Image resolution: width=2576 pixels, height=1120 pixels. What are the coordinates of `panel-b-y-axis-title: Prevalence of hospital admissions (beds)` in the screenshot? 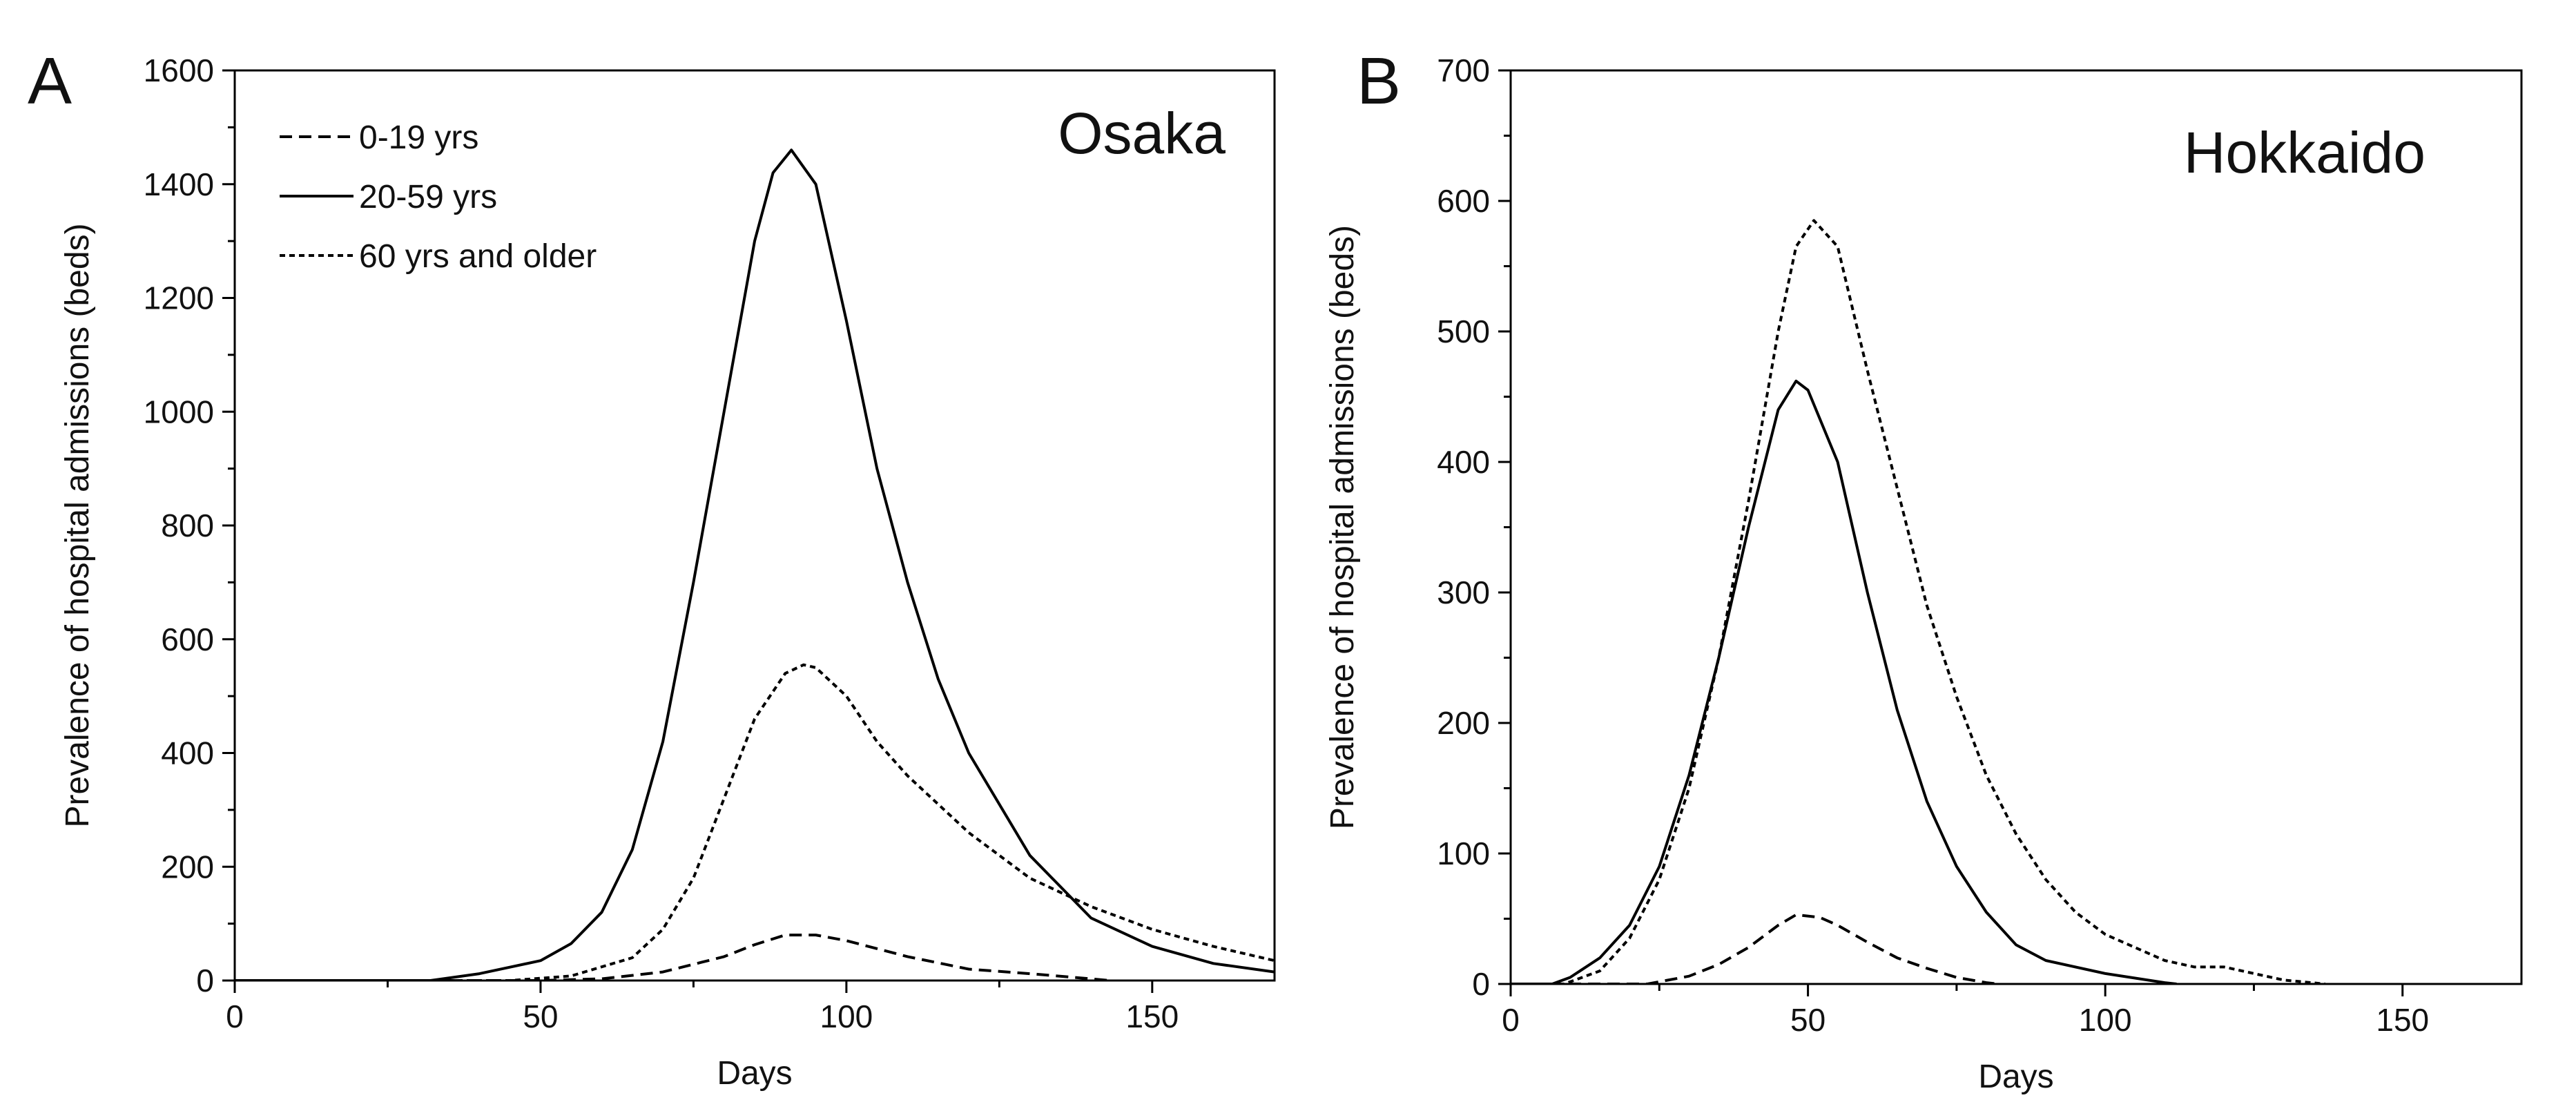 It's located at (1343, 527).